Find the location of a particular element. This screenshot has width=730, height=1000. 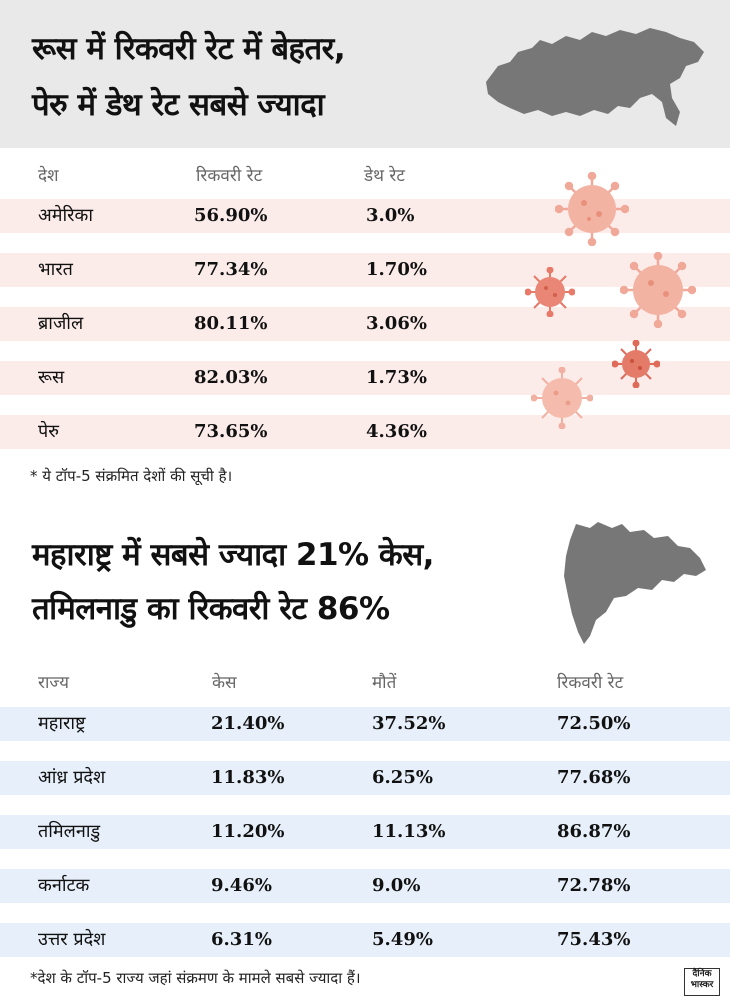

recovery-cell: 75.43% is located at coordinates (594, 939).